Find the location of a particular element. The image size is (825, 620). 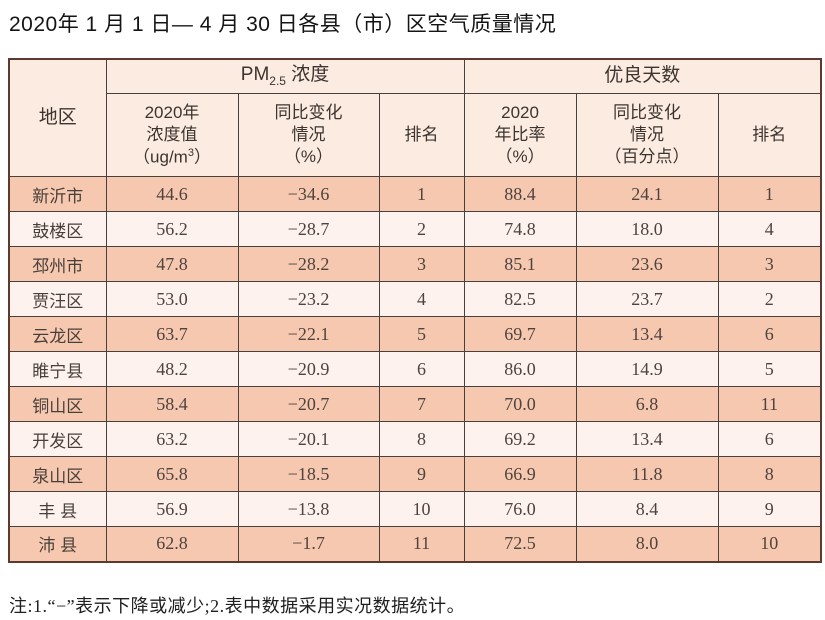

table-row: 开发区 63.2 −20.1 8 69.2 13.4 6 is located at coordinates (415, 439).